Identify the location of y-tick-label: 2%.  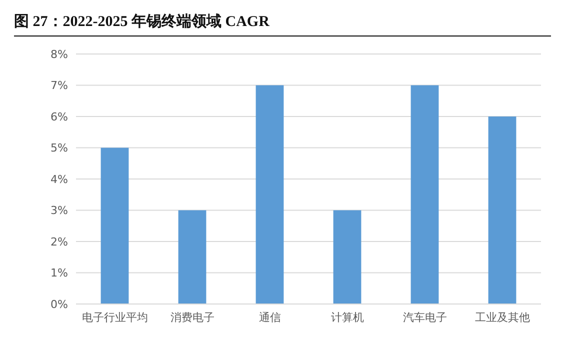
(59, 241).